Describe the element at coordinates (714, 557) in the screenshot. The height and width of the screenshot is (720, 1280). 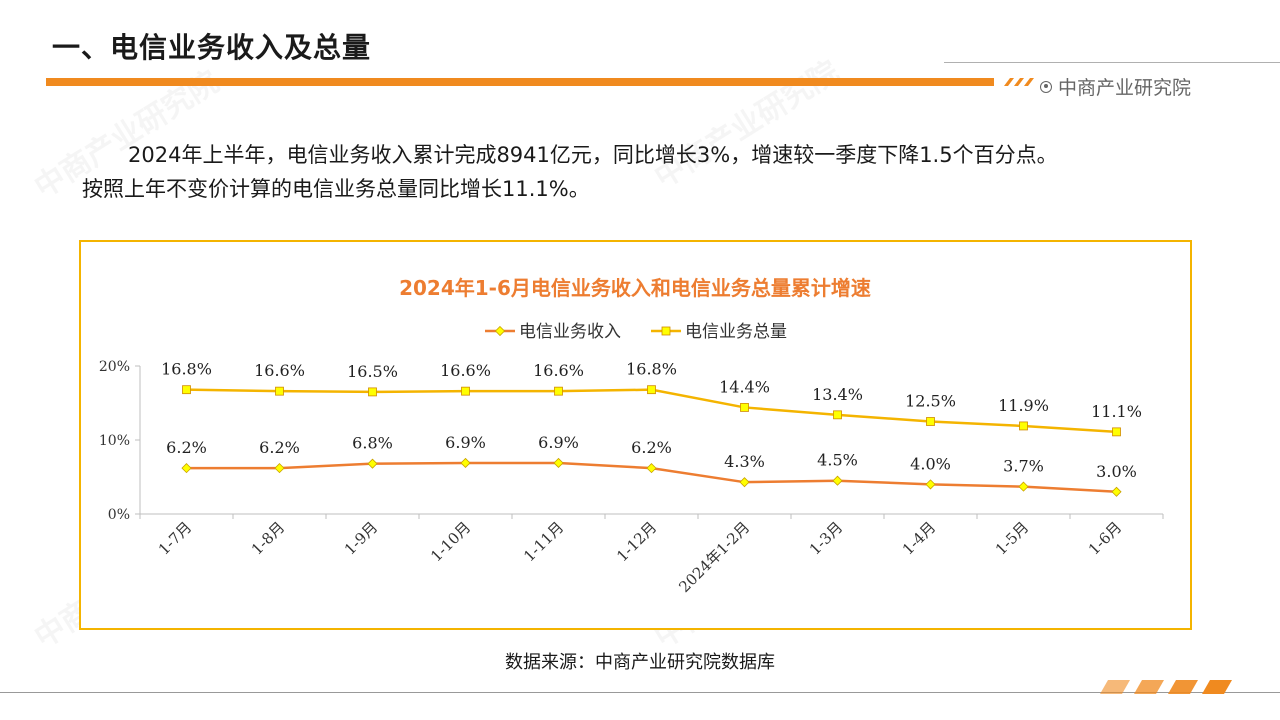
I see `x-tick-label: 2024年1-2月` at that location.